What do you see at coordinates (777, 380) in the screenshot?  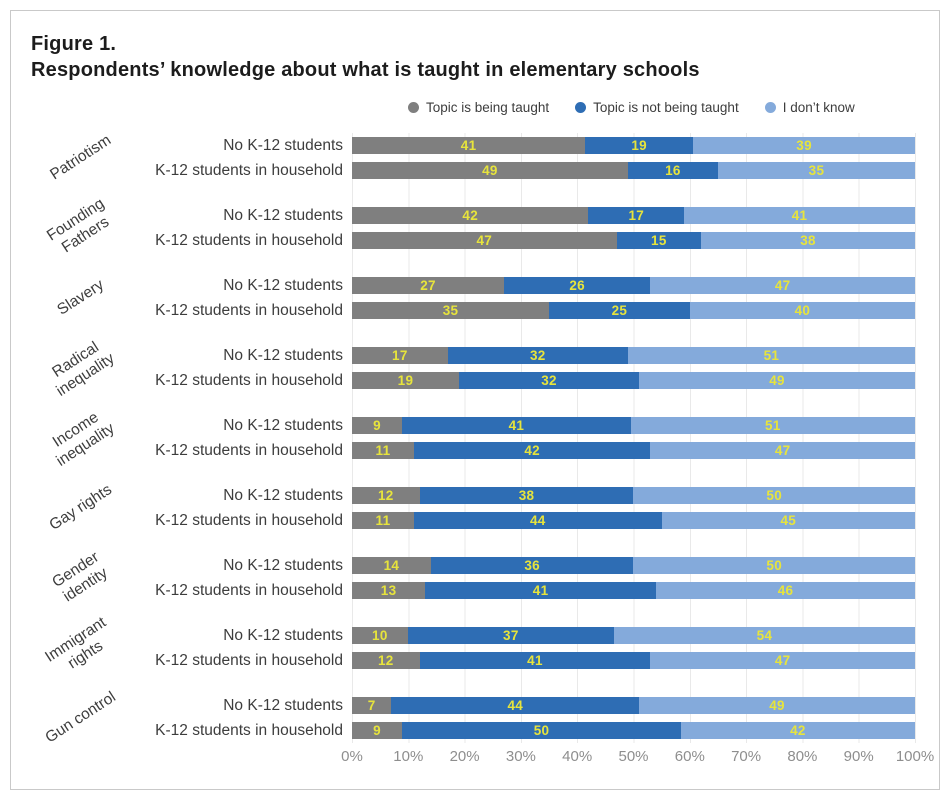 I see `segment-value: 49` at bounding box center [777, 380].